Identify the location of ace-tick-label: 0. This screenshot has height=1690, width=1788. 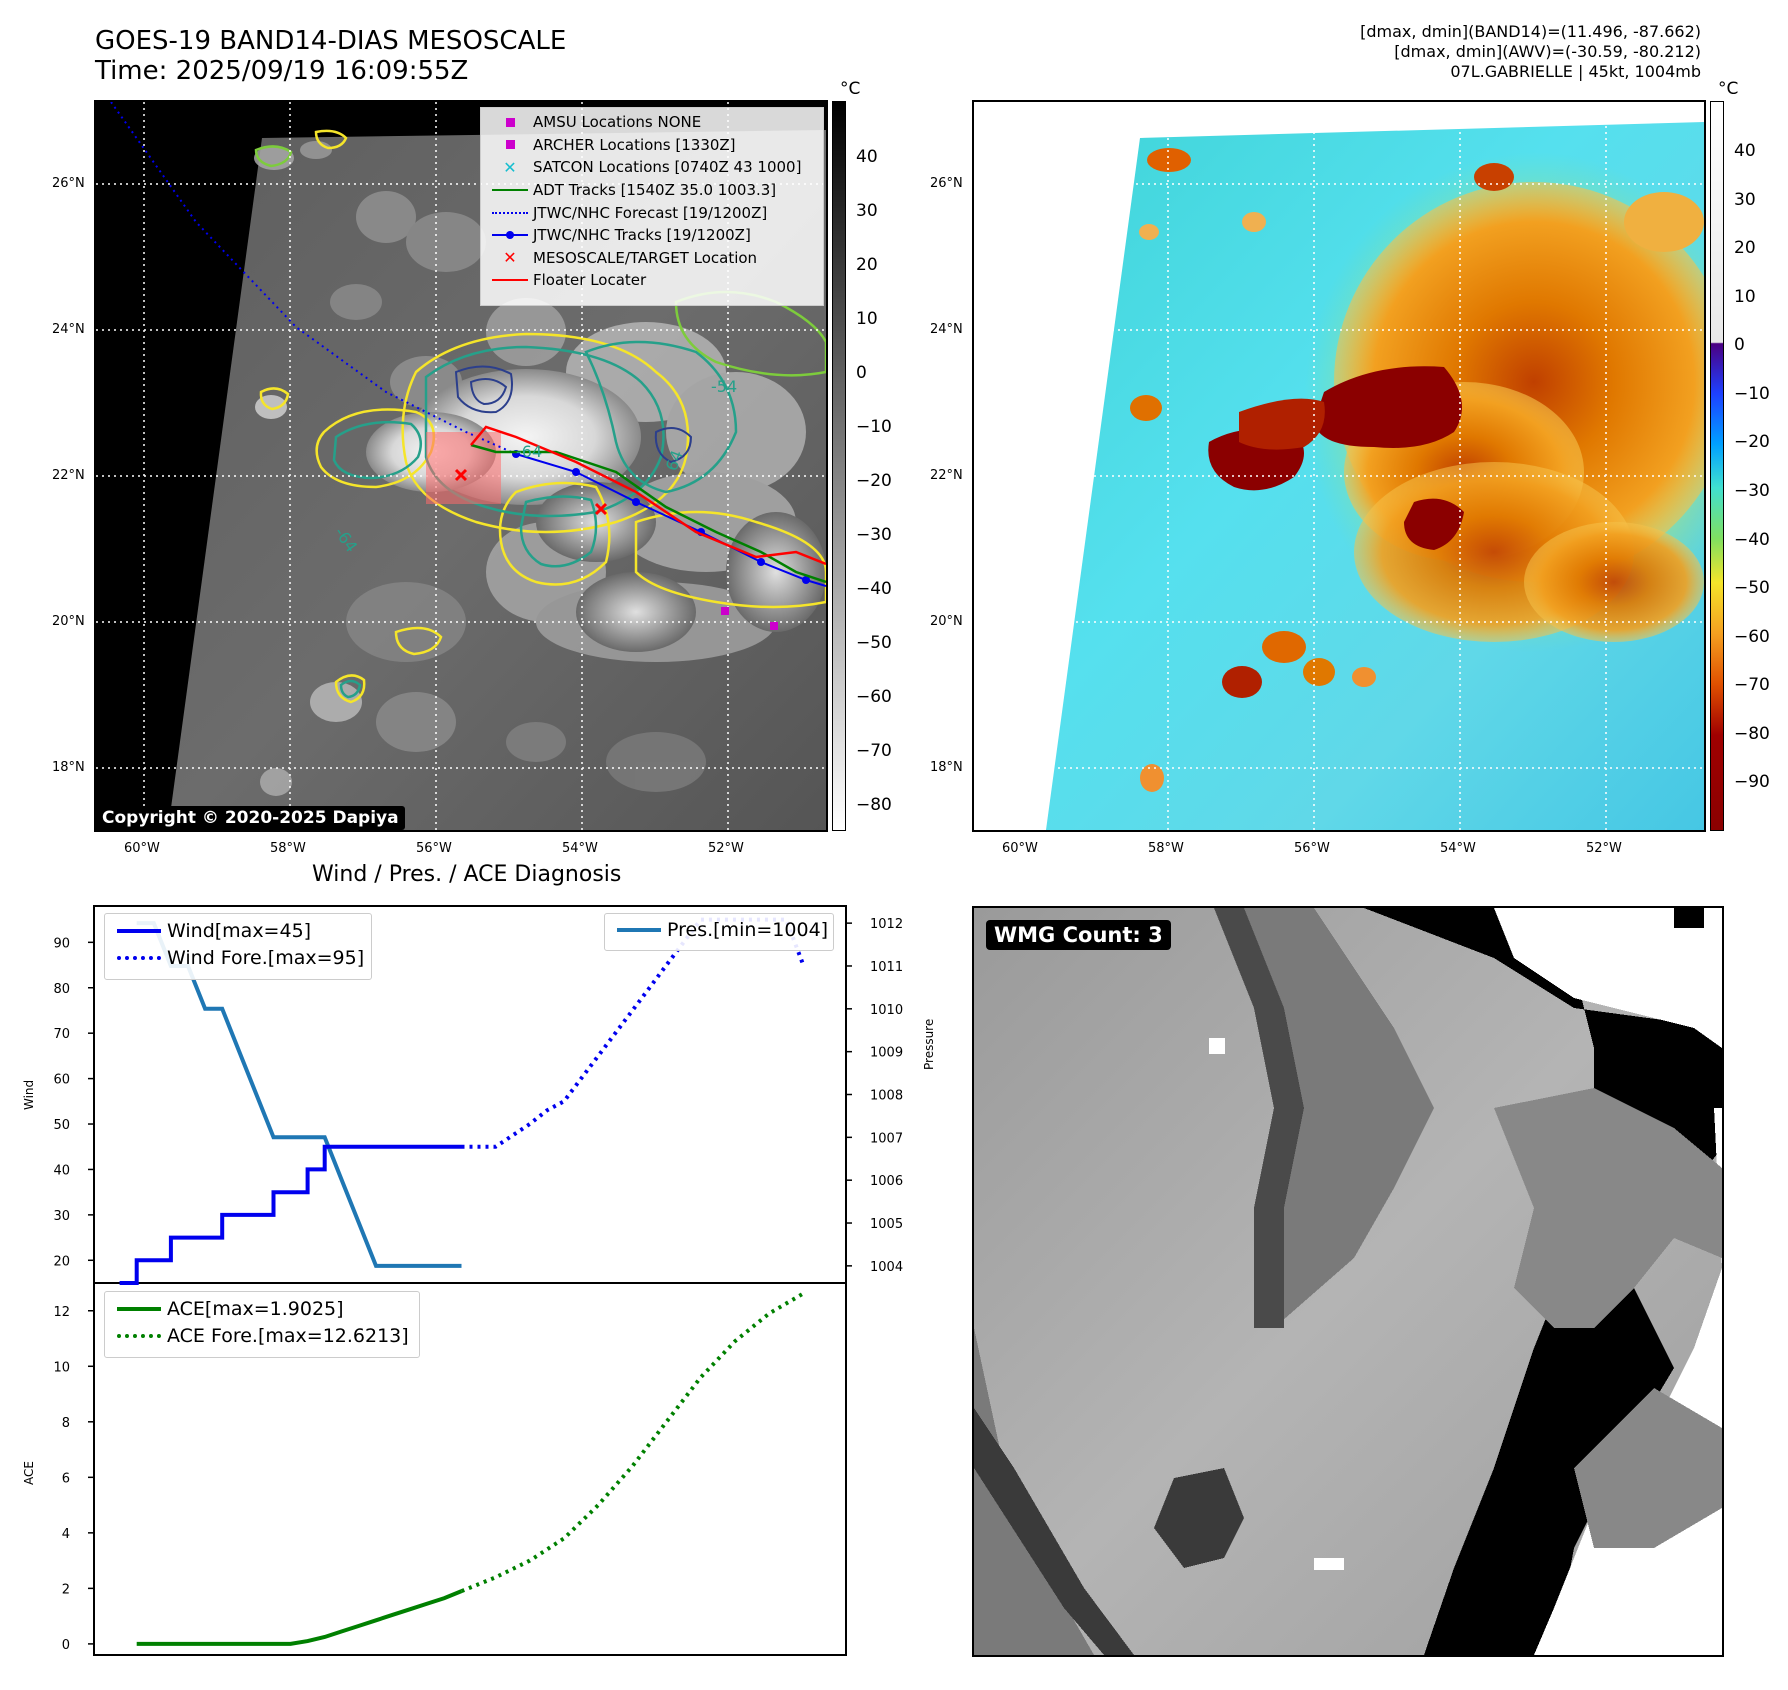
(66, 1645).